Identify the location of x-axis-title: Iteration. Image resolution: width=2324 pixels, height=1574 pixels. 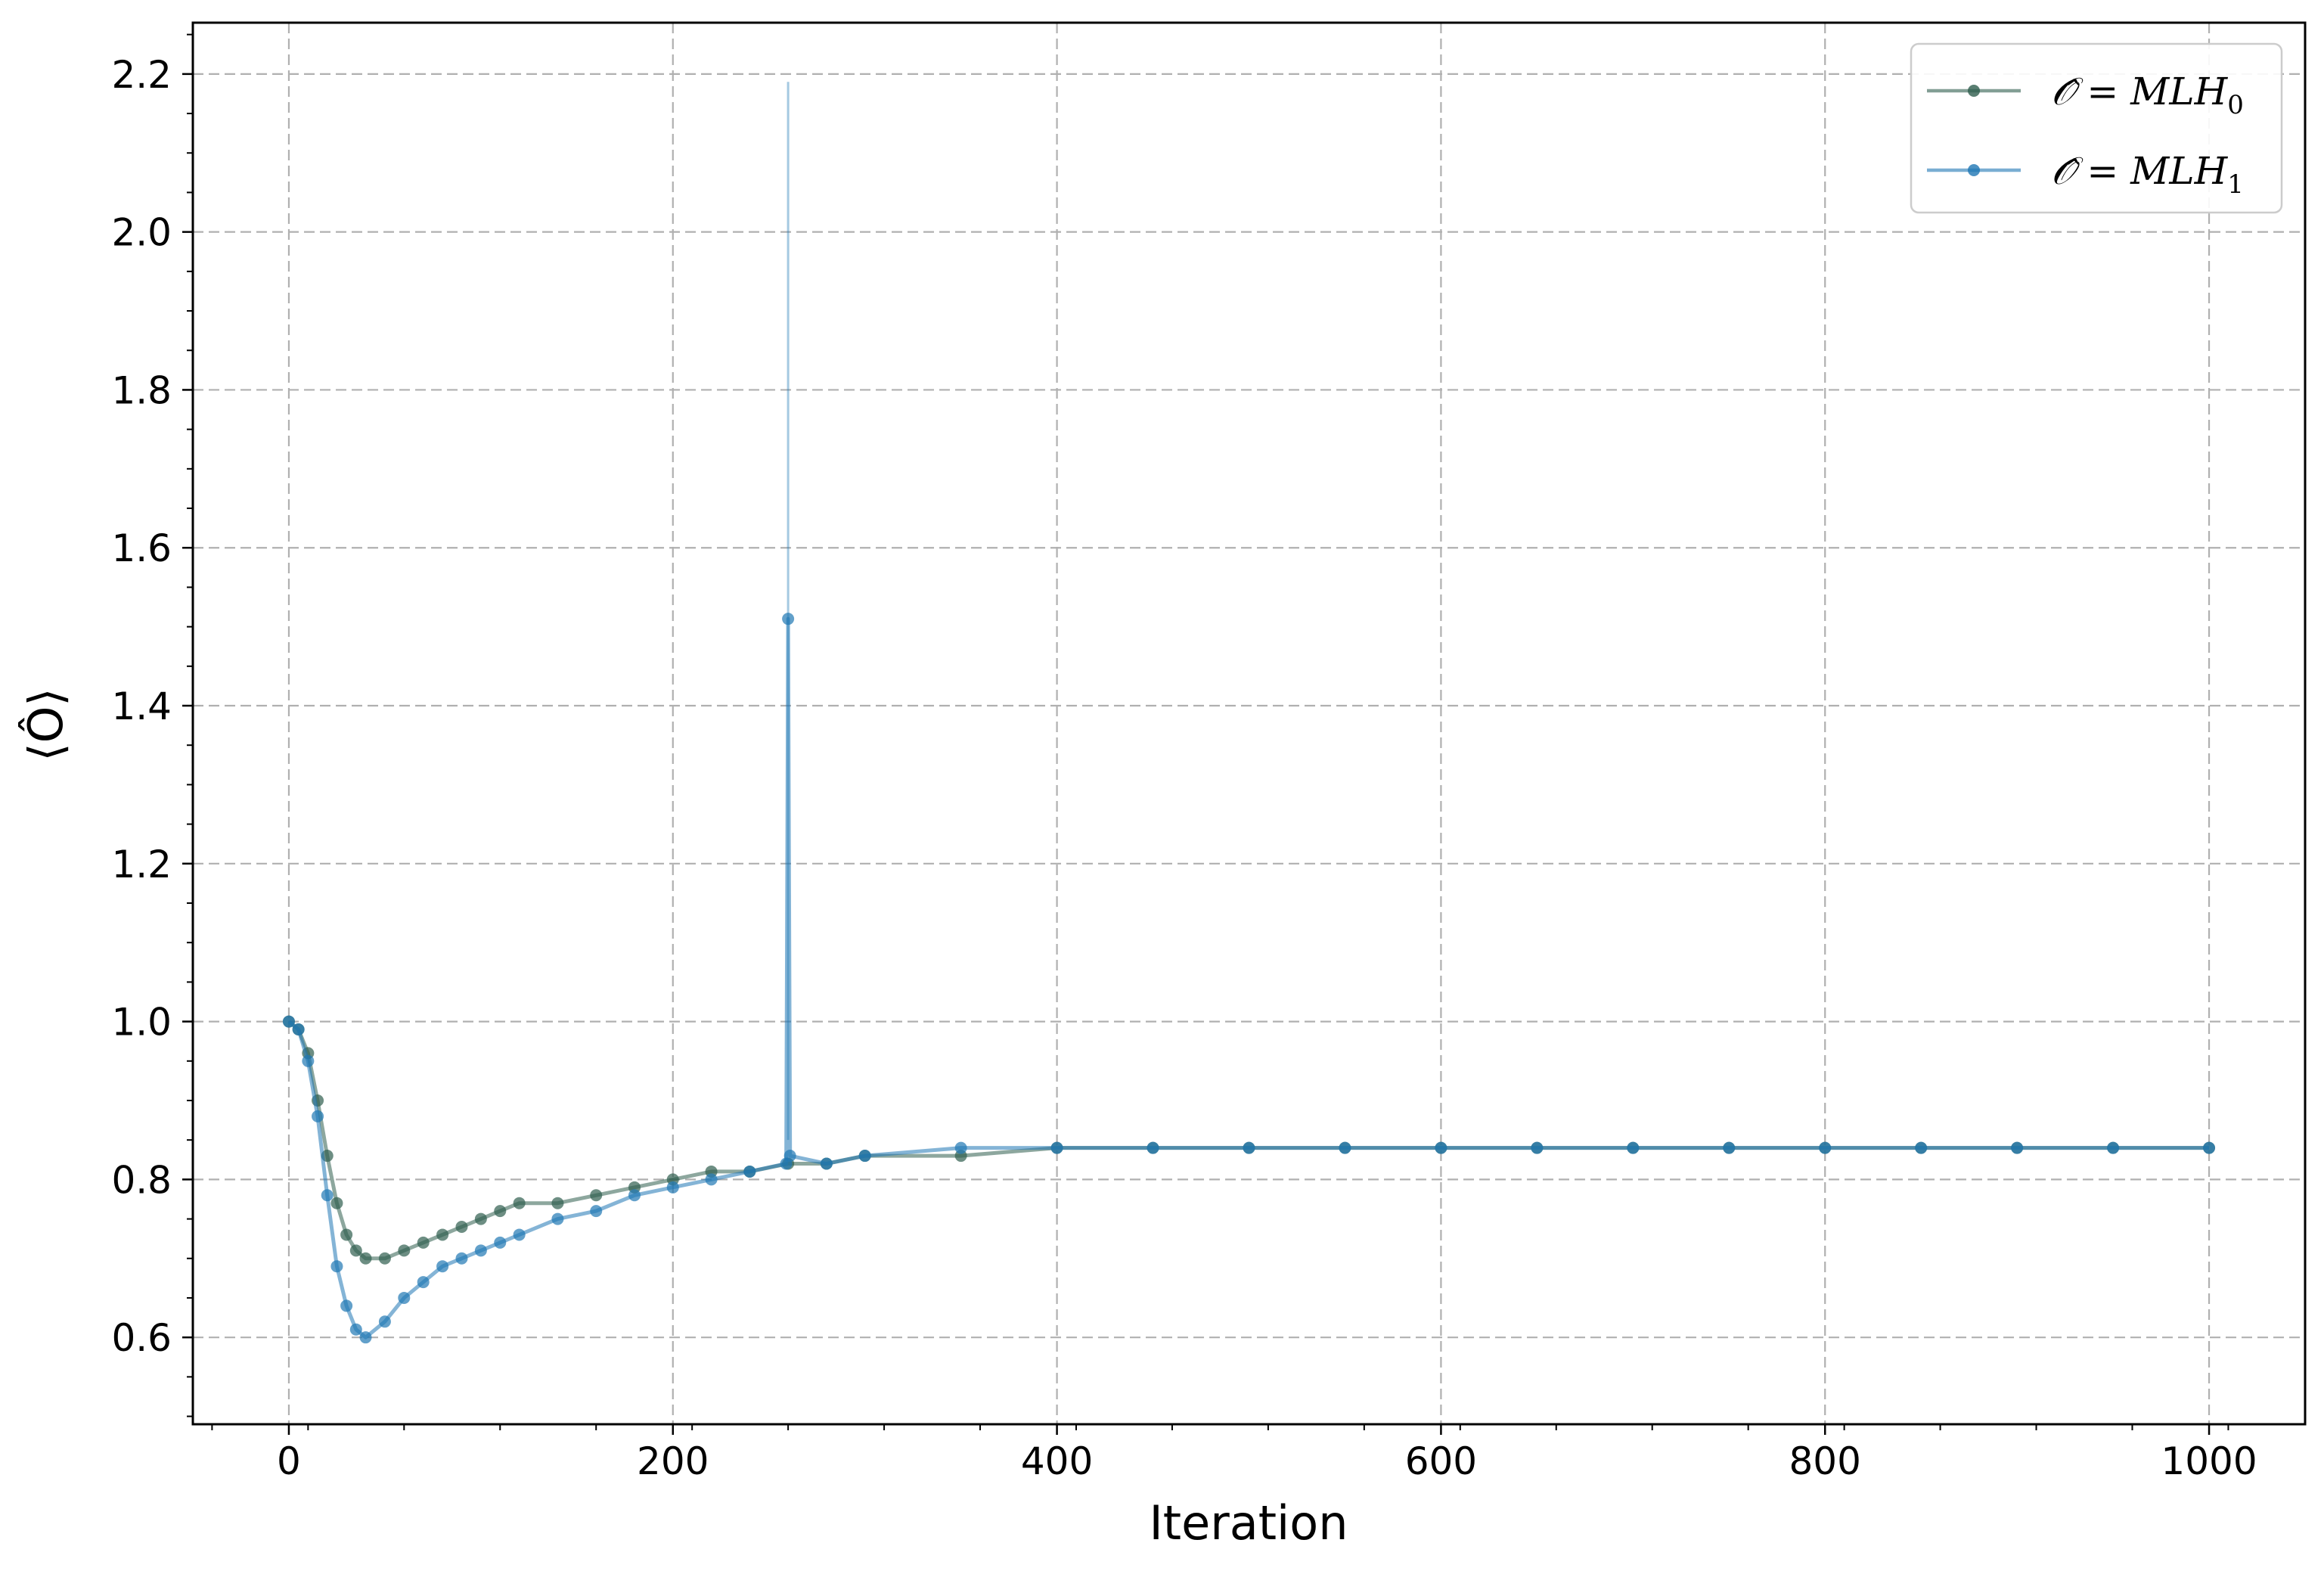
(1249, 1523).